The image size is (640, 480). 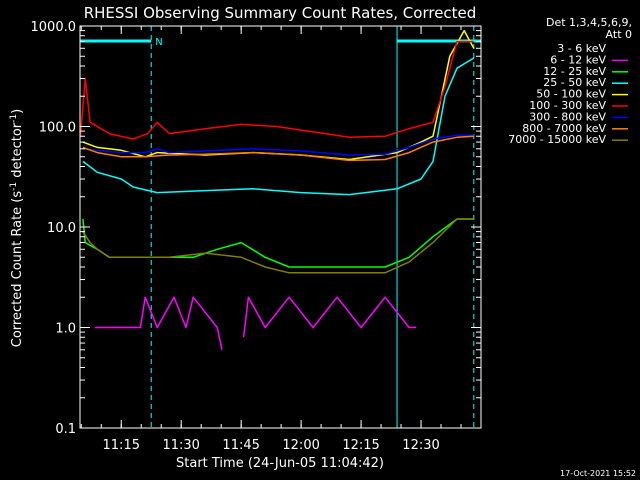 I want to click on y-axis-label: Corrected Count Rate (s-1 detector-1), so click(x=17, y=228).